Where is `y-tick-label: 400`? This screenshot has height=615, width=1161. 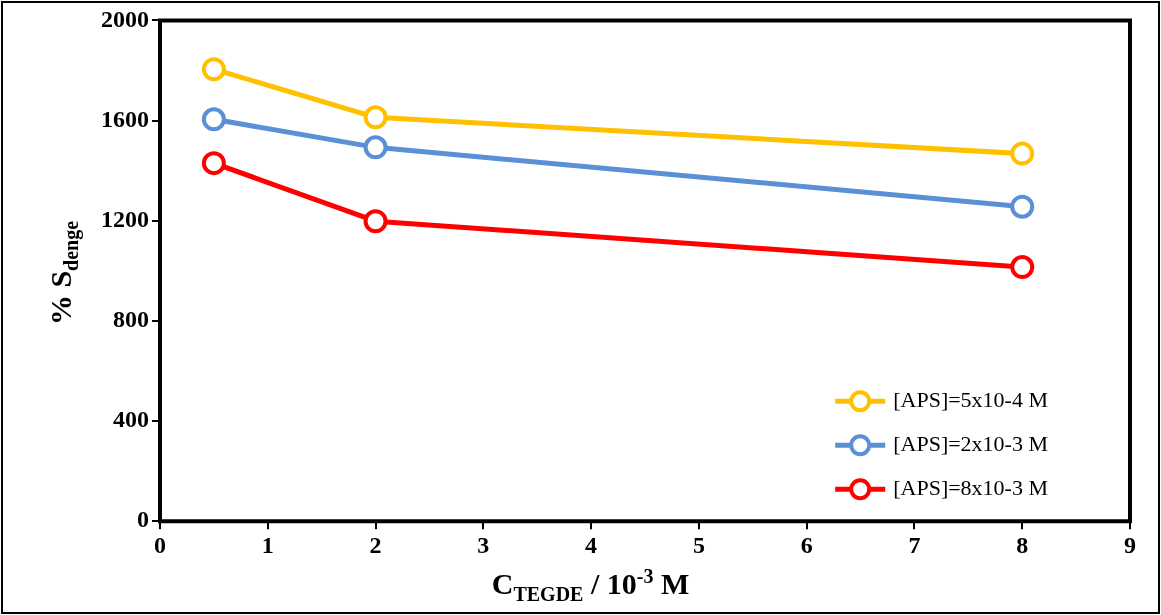
y-tick-label: 400 is located at coordinates (131, 419).